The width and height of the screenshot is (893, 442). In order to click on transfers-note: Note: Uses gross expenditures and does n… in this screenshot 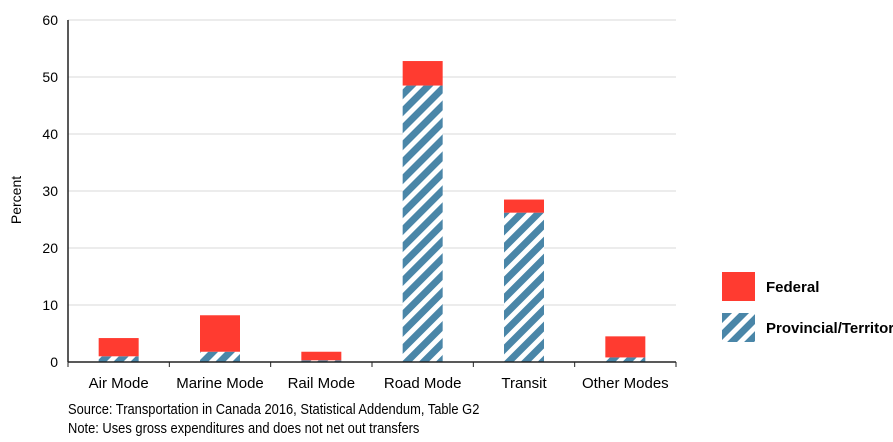, I will do `click(273, 428)`.